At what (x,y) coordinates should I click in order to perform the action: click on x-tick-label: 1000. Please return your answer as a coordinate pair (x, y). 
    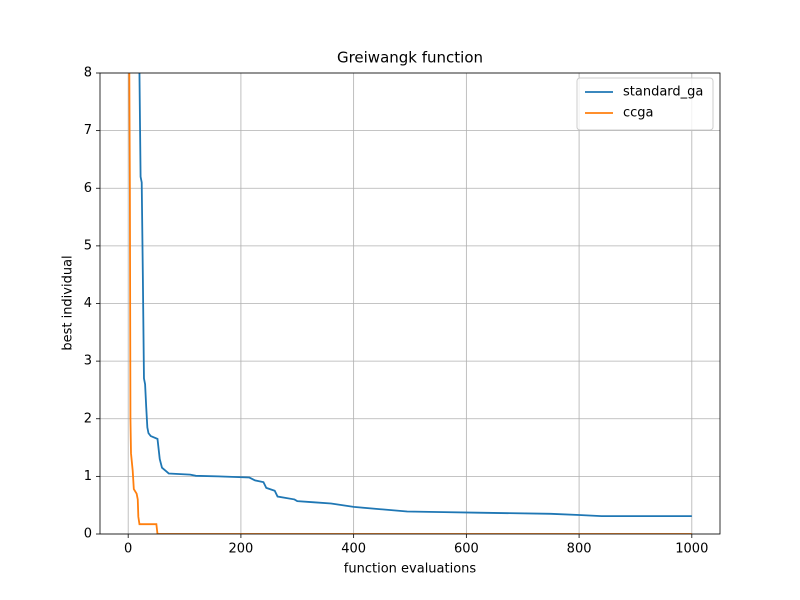
    Looking at the image, I should click on (691, 549).